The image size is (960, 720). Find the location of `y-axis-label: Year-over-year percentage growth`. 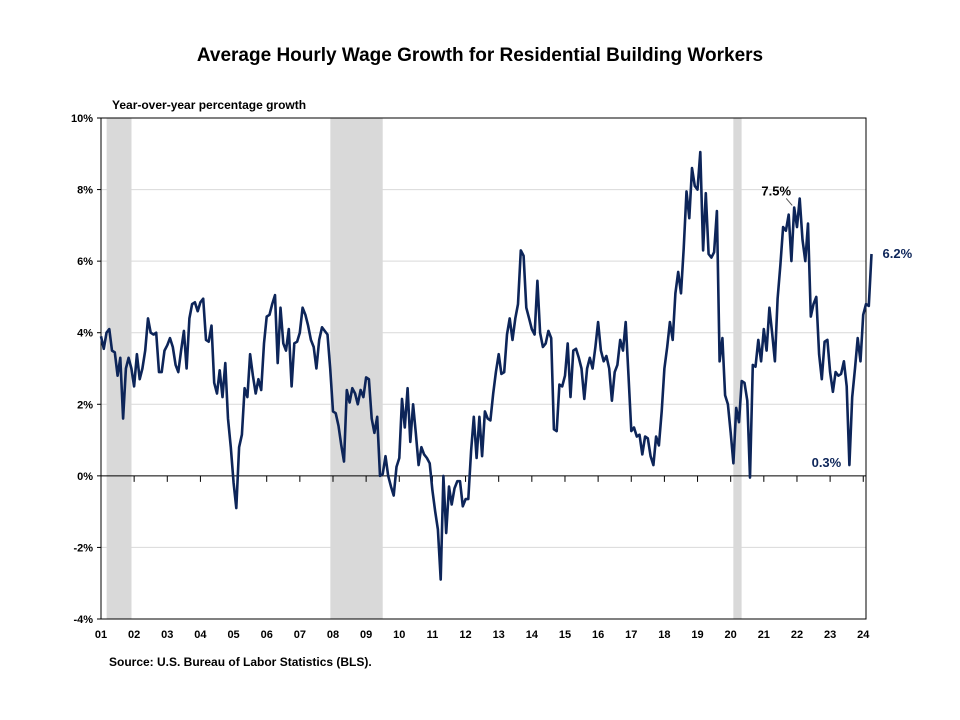

y-axis-label: Year-over-year percentage growth is located at coordinates (209, 105).